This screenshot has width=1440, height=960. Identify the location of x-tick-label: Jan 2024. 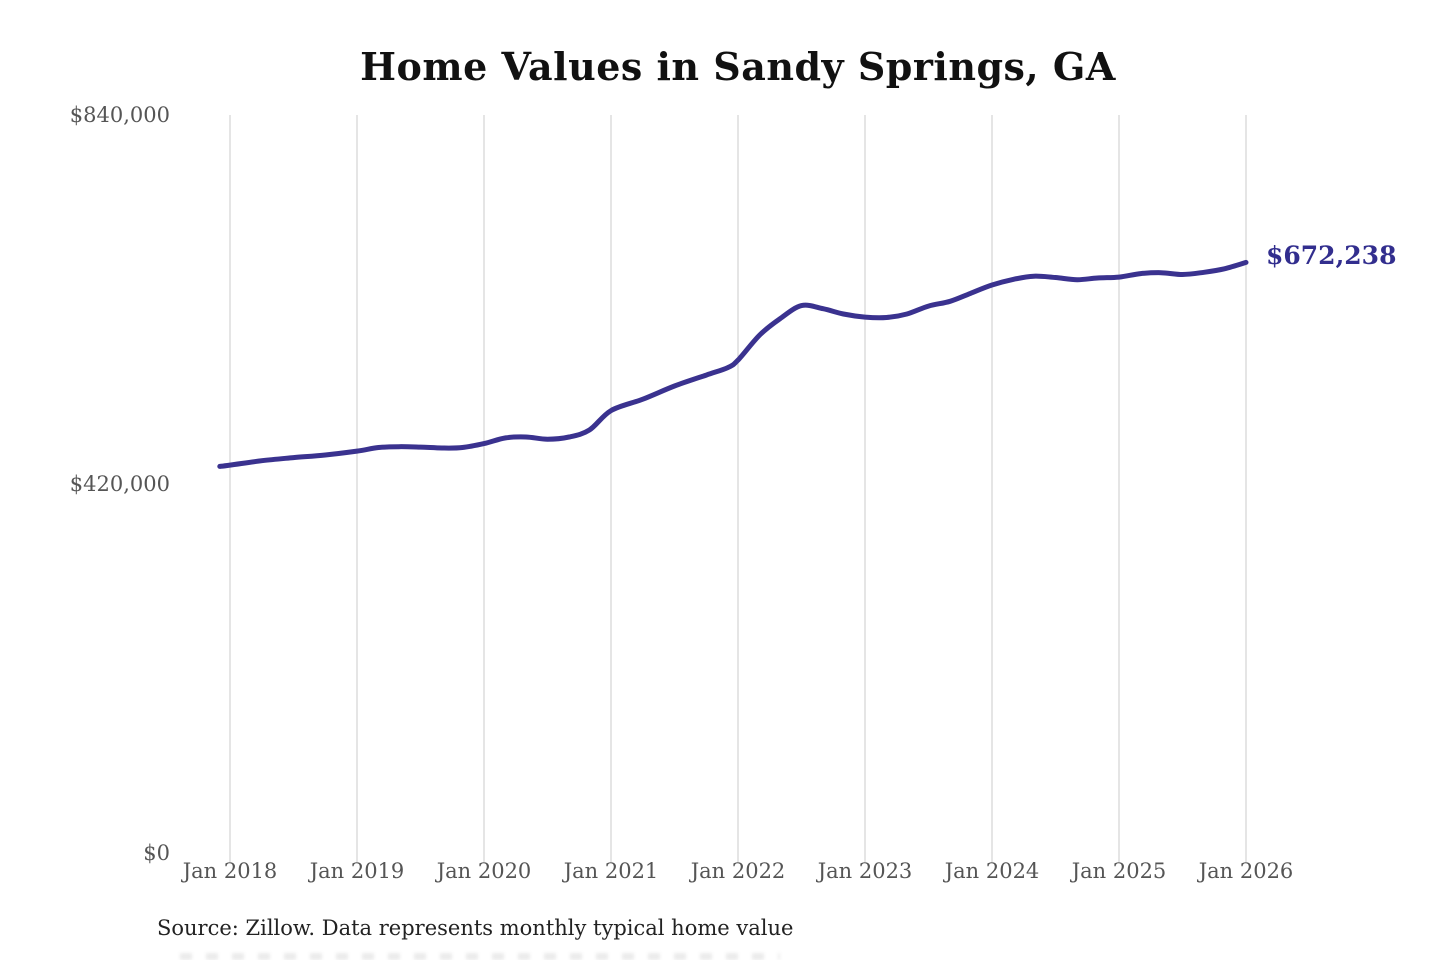
(992, 871).